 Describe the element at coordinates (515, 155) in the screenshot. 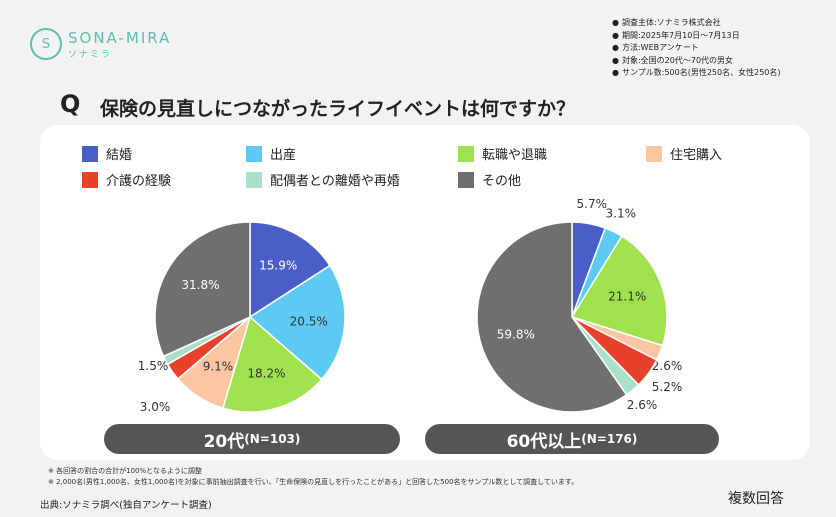

I see `legend-label: 転職や退職` at that location.